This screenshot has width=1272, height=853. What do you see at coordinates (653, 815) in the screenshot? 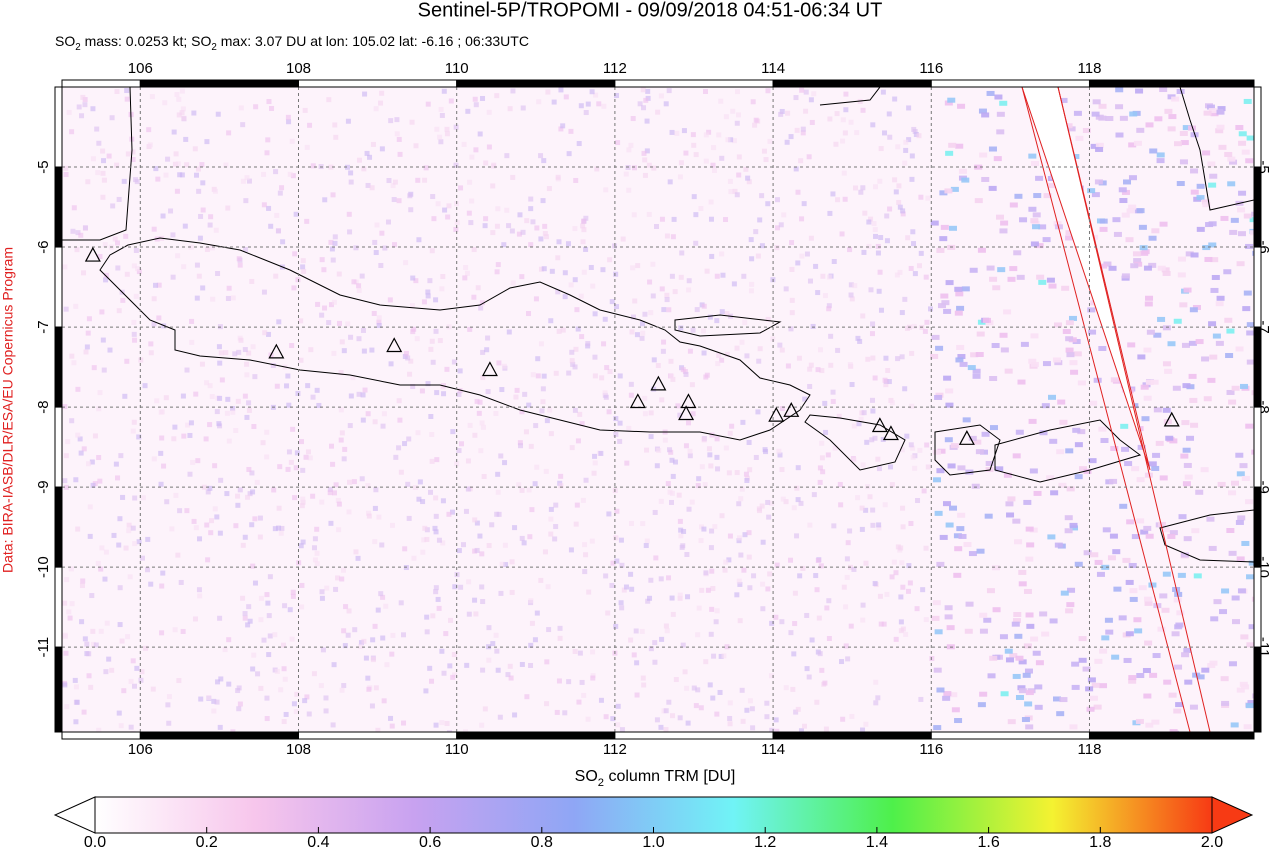
I see `colorbar-body` at bounding box center [653, 815].